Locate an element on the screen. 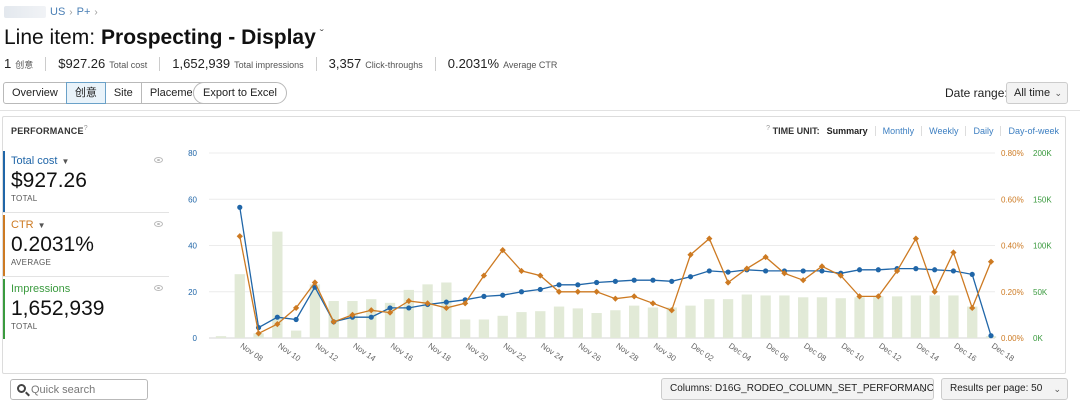 The height and width of the screenshot is (404, 1080). stat-average-ctr: 0.2031% Average CTR is located at coordinates (503, 63).